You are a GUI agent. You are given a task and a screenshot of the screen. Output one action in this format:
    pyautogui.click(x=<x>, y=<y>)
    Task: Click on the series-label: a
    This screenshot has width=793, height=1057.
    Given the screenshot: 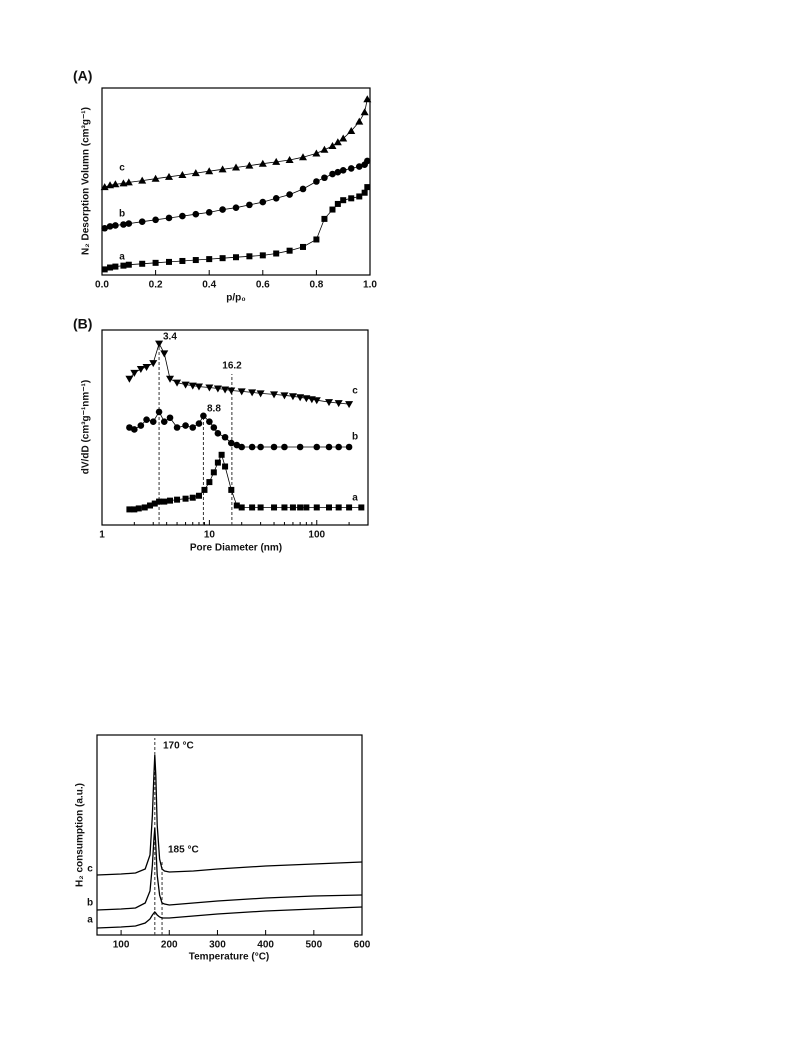 What is the action you would take?
    pyautogui.click(x=90, y=920)
    